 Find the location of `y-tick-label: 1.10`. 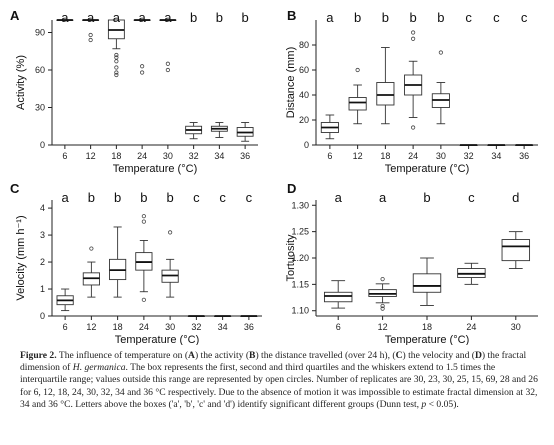

y-tick-label: 1.10 is located at coordinates (300, 311).